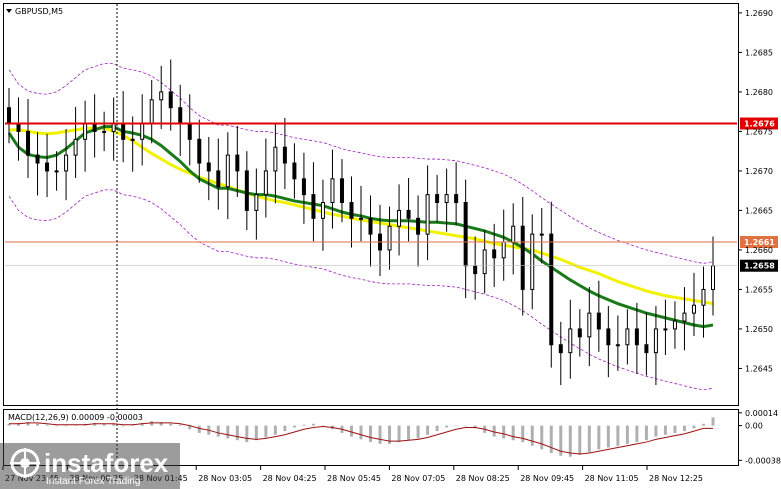 The height and width of the screenshot is (489, 781). I want to click on time-tick-label: 28 Nov 11:05, so click(612, 478).